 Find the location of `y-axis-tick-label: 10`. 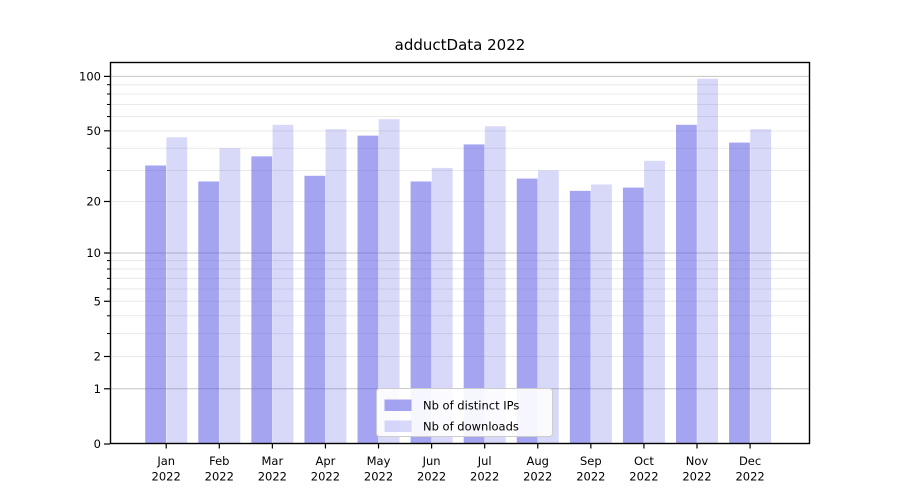

y-axis-tick-label: 10 is located at coordinates (93, 253).